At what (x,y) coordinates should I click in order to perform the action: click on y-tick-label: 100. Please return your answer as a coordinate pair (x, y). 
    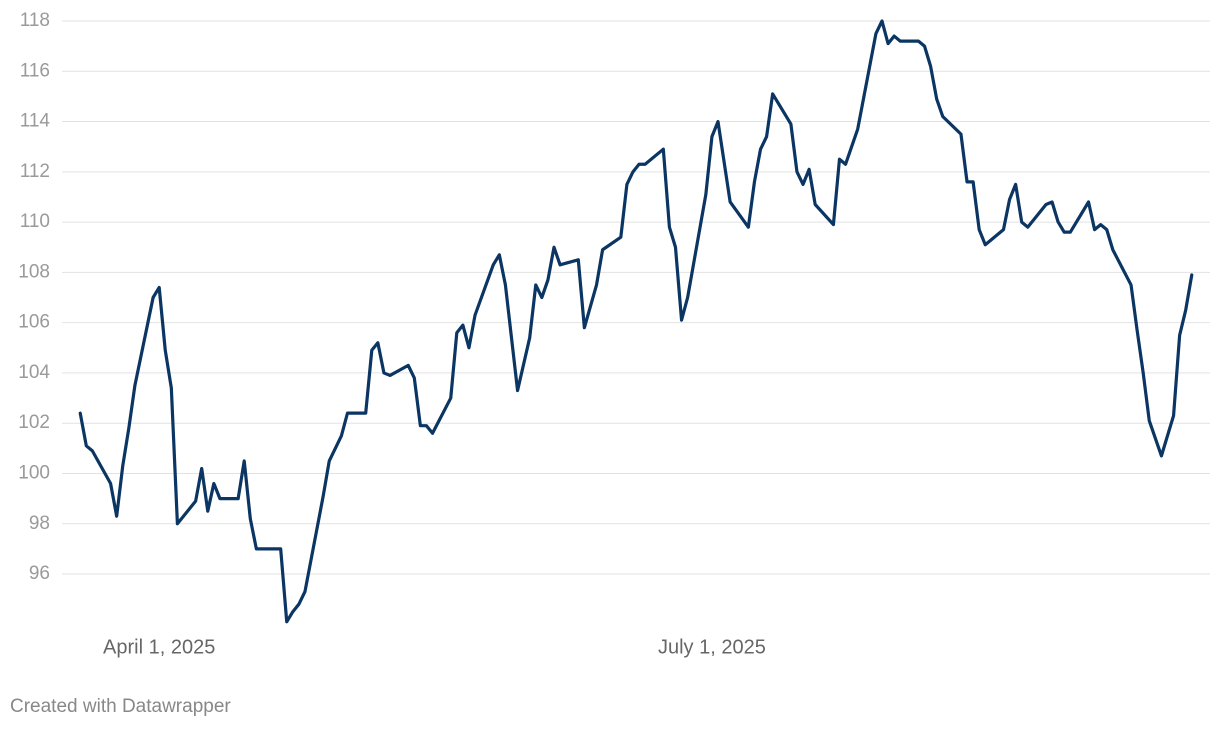
    Looking at the image, I should click on (34, 472).